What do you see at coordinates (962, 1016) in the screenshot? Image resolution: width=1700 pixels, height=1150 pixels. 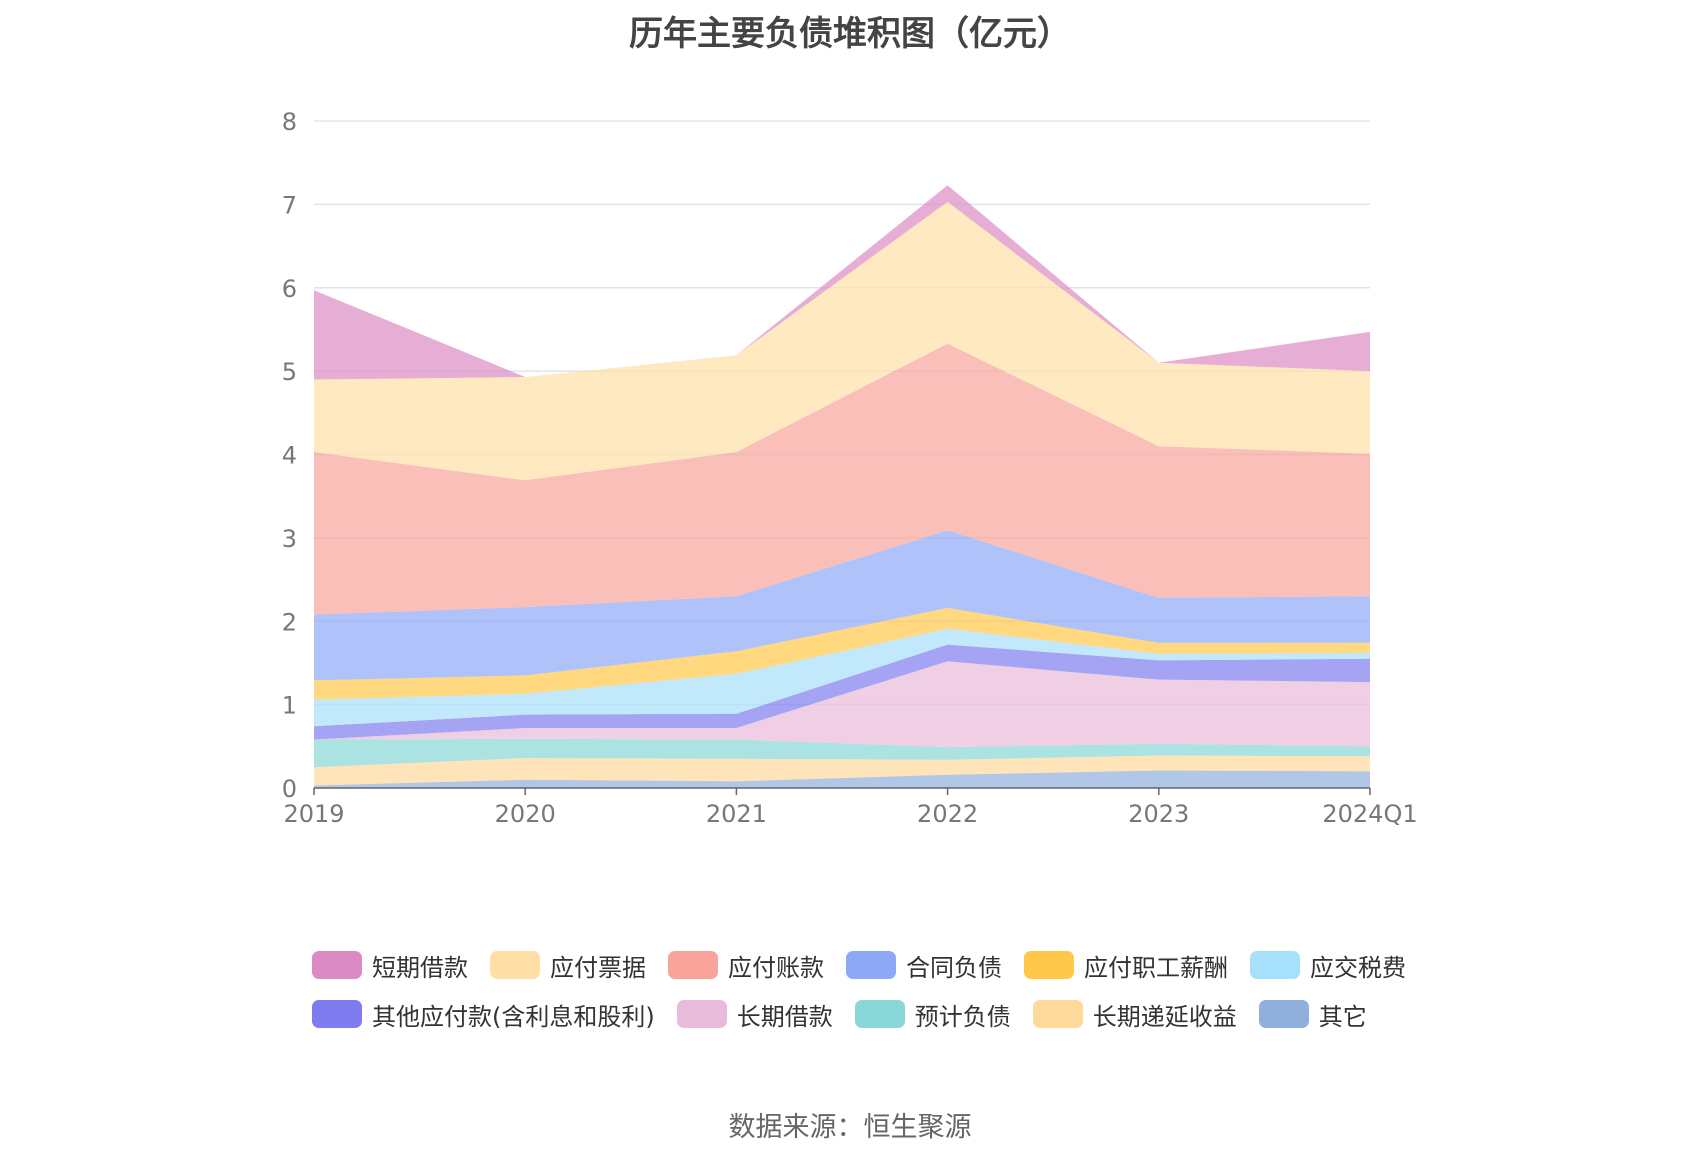 I see `legend-label: 预计负债` at bounding box center [962, 1016].